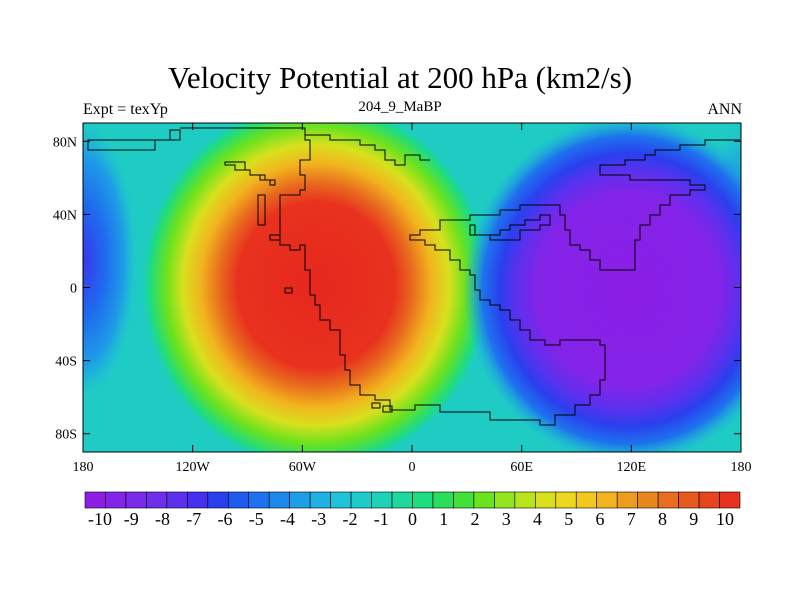 This screenshot has width=800, height=600. I want to click on colorbar-label: -2, so click(350, 519).